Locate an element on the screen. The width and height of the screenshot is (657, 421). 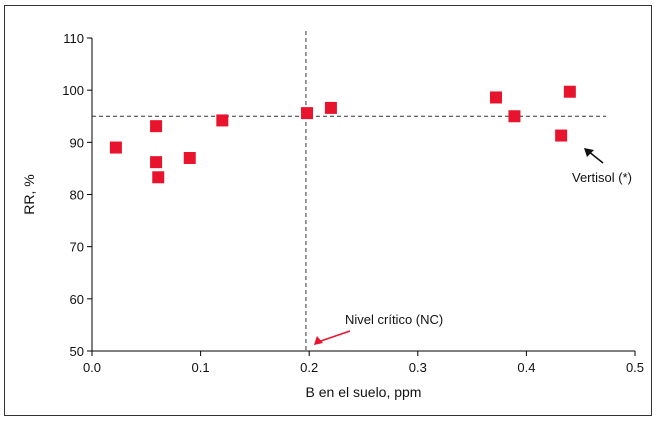
x-tick-label: 0.5 is located at coordinates (635, 367).